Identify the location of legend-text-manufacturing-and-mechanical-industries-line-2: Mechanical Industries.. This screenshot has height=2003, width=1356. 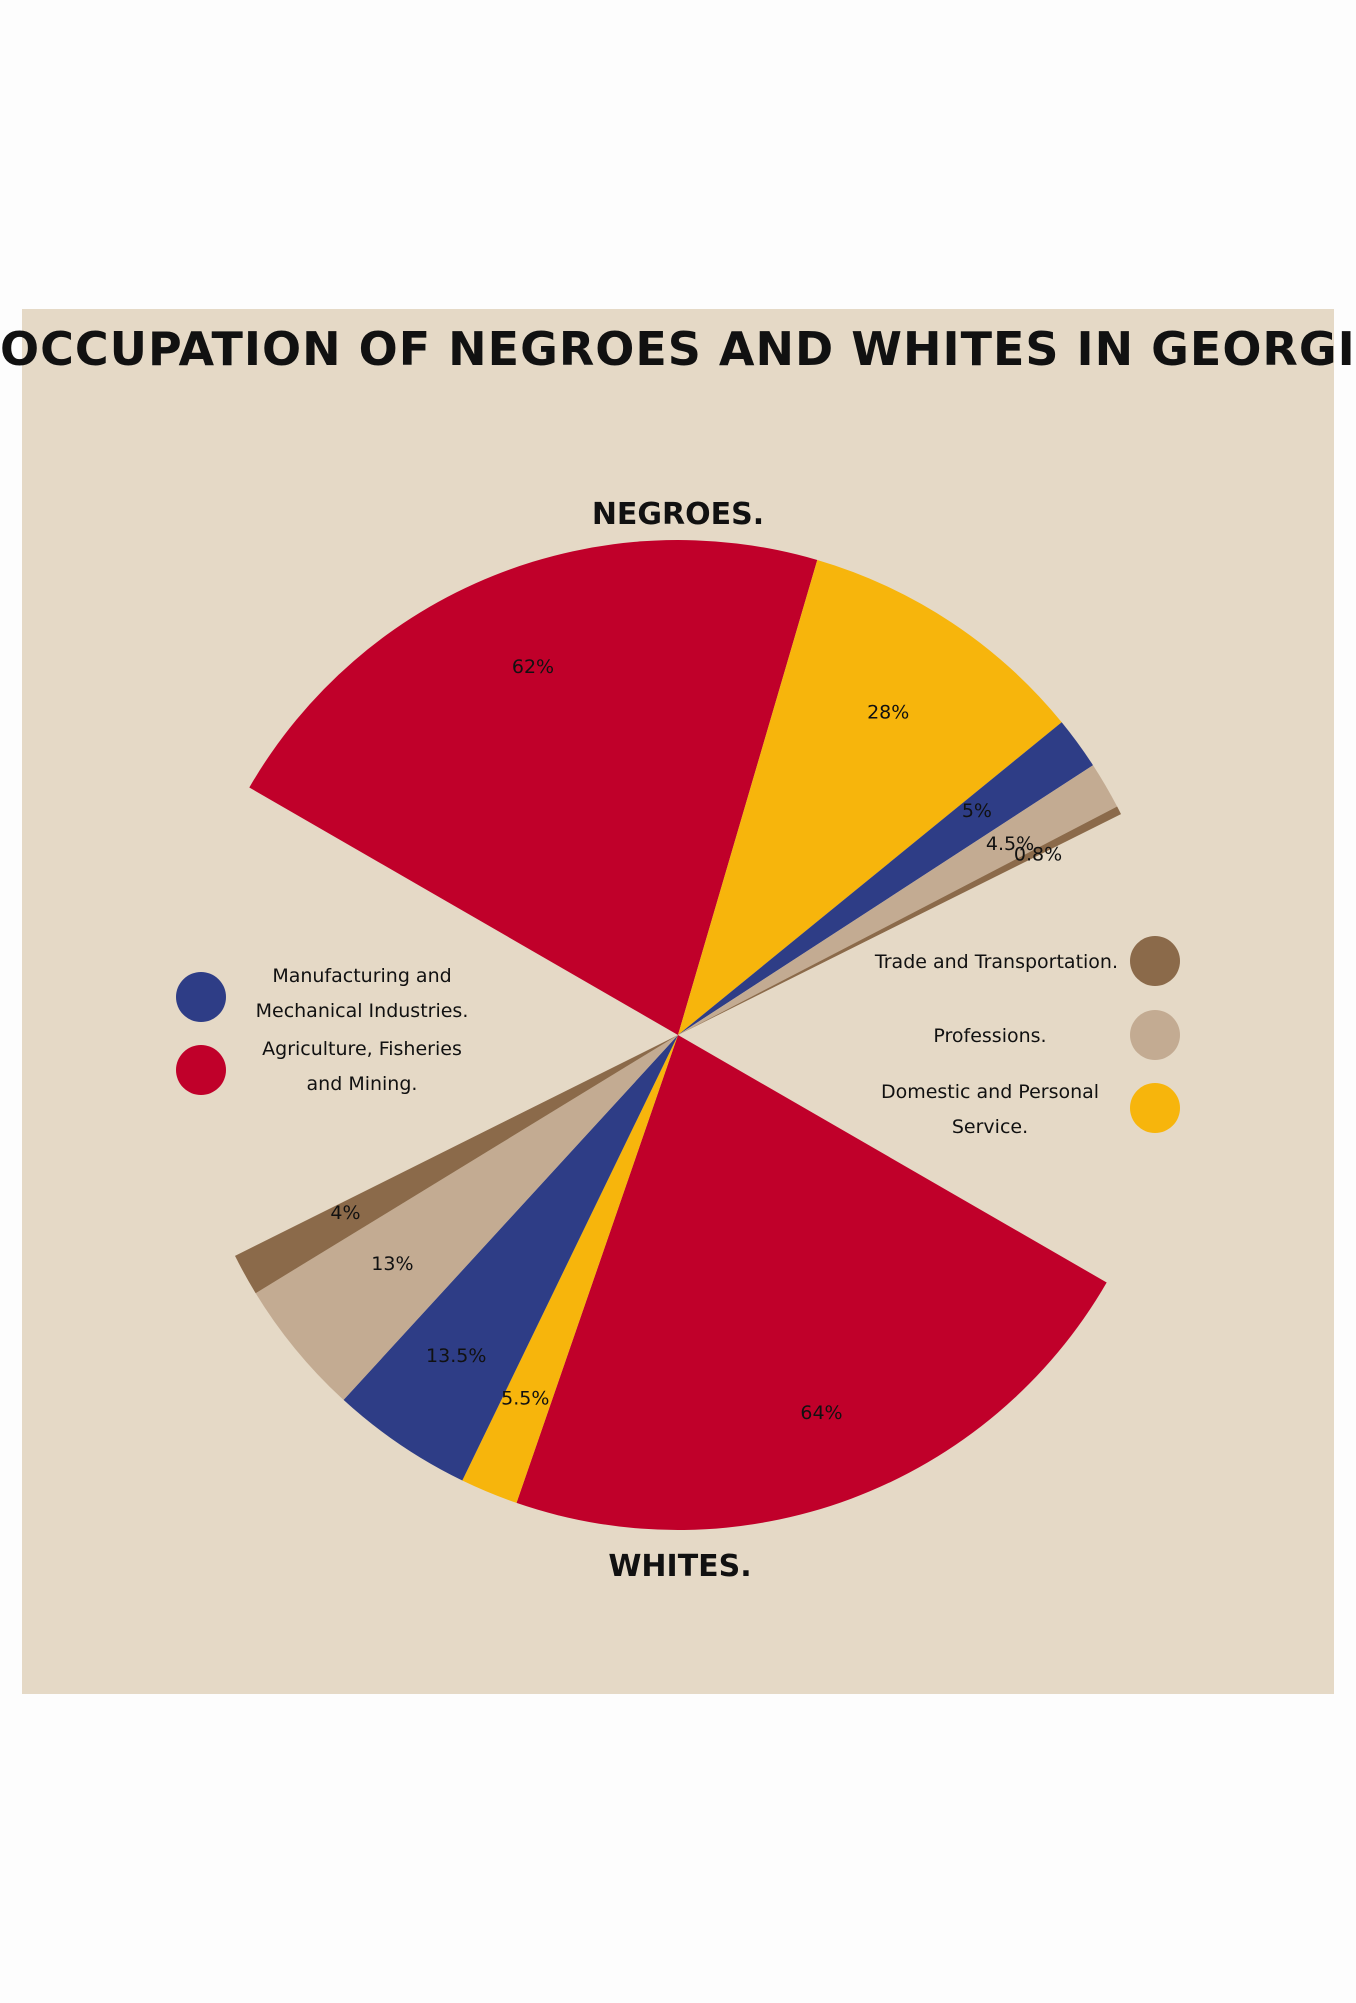
(362, 1011).